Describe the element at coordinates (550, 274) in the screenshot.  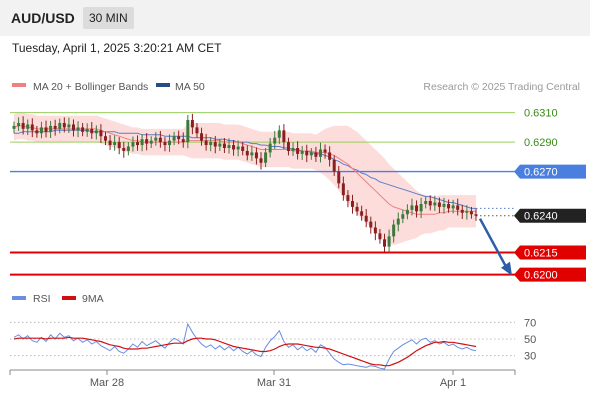
I see `level-0-6200-tag` at that location.